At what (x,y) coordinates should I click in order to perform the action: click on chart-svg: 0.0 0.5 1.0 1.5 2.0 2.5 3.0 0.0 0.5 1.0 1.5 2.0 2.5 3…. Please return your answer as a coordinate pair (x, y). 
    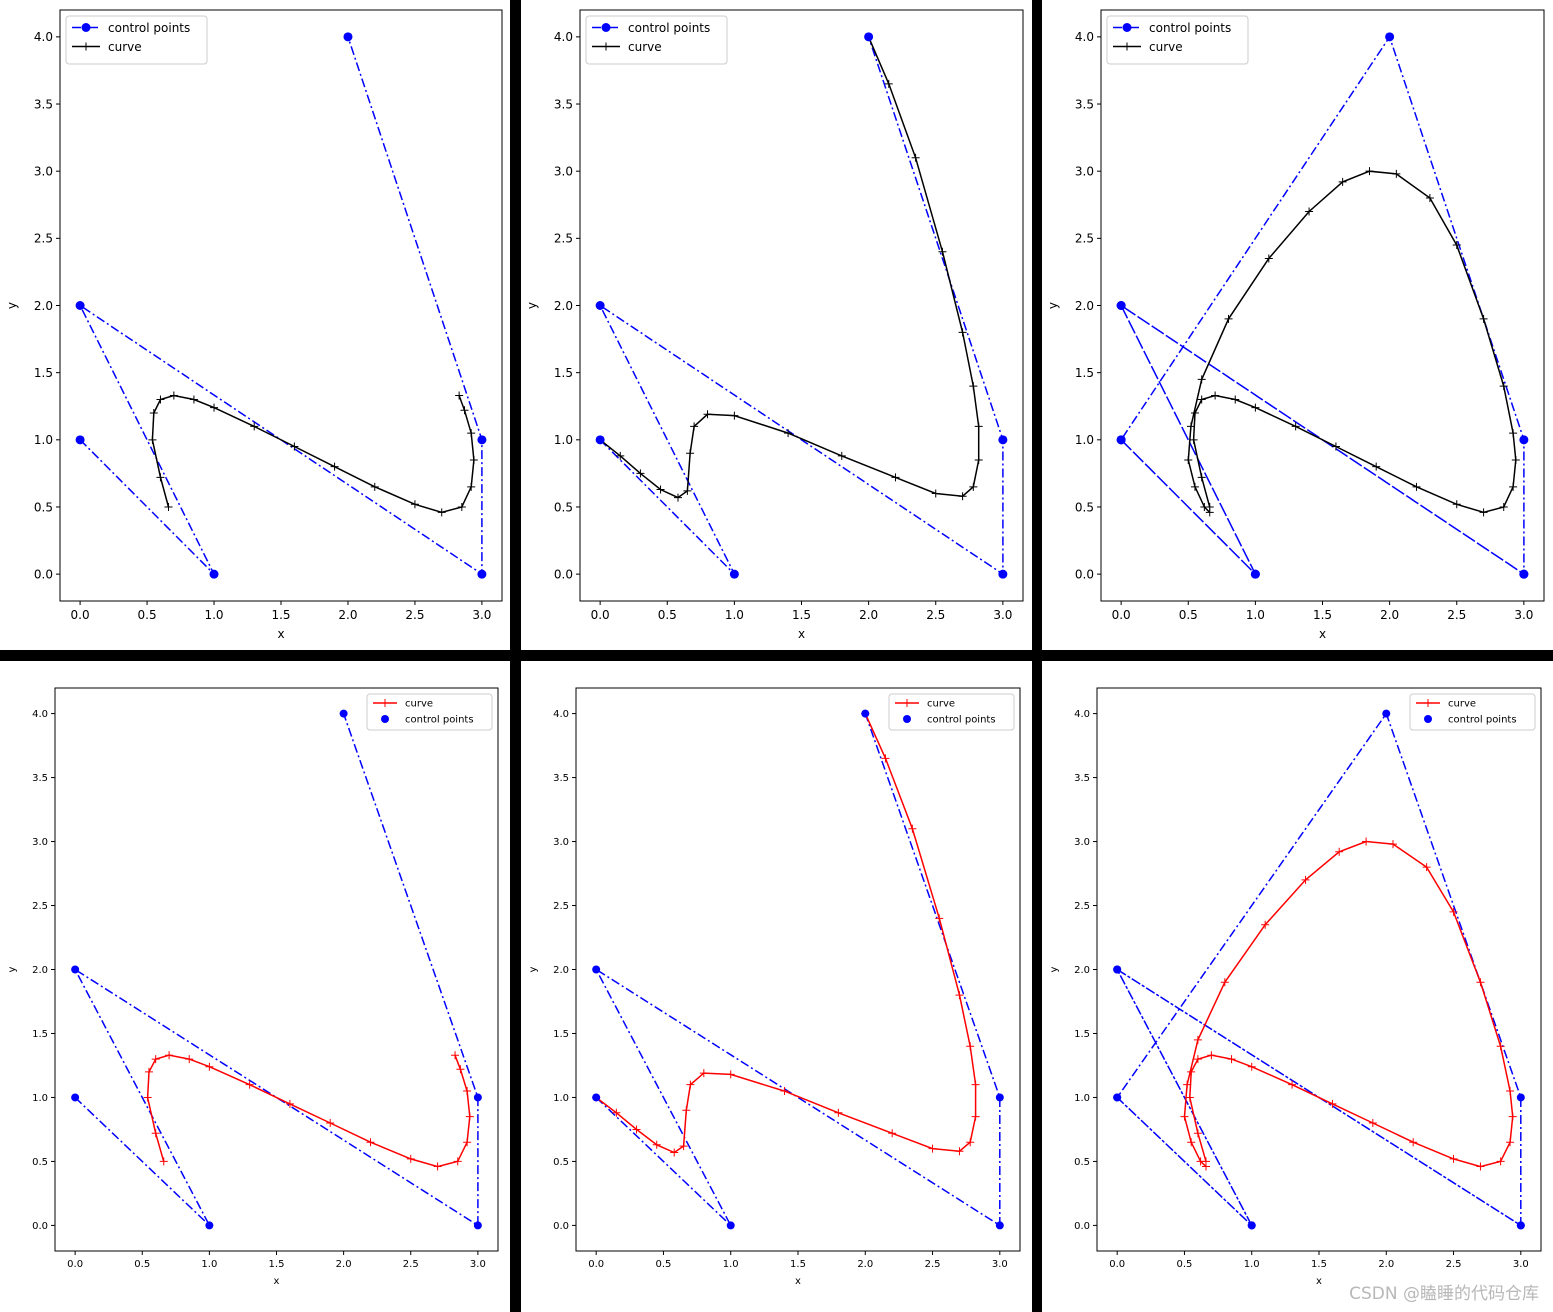
    Looking at the image, I should click on (253, 987).